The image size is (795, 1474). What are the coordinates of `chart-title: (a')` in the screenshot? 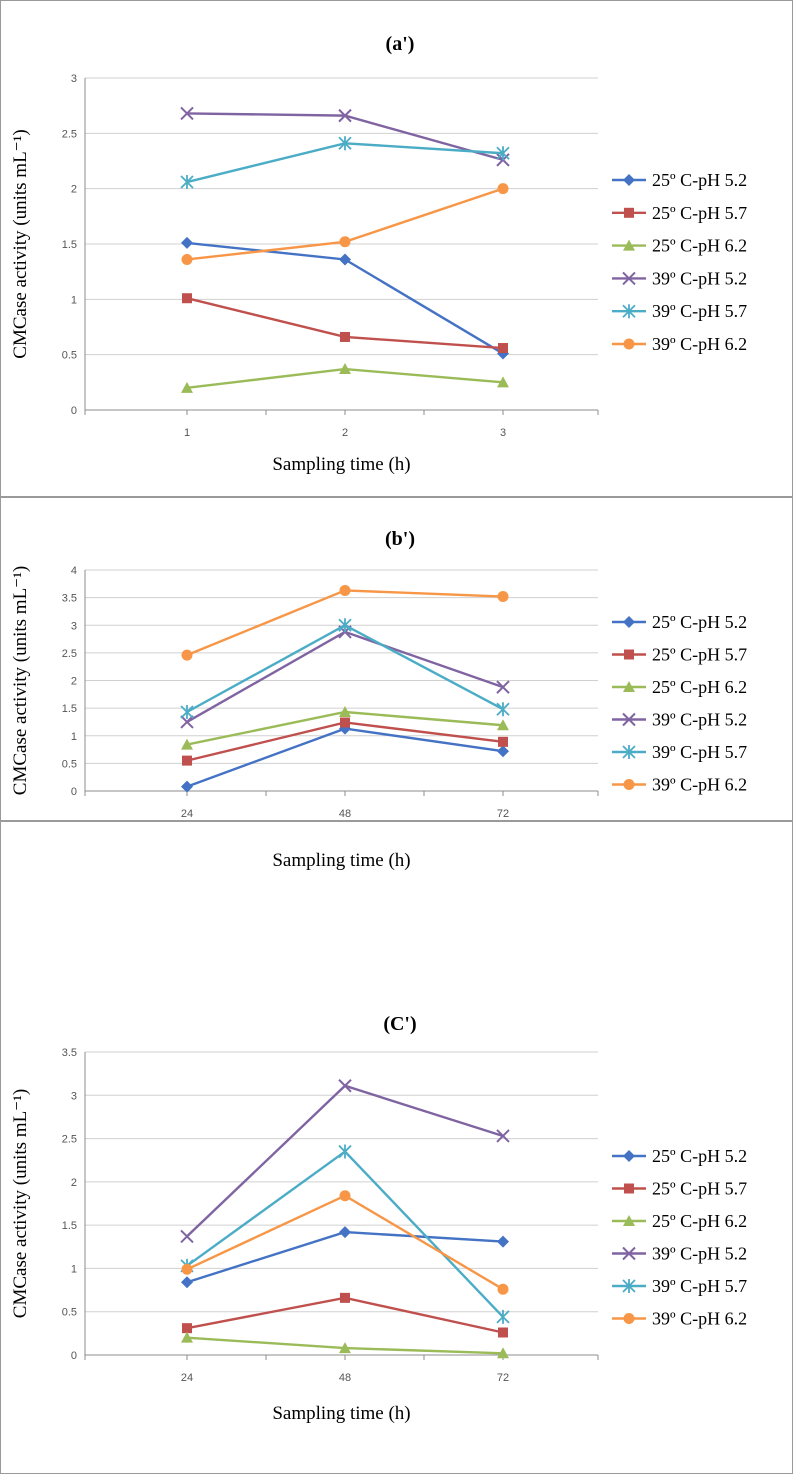 It's located at (400, 44).